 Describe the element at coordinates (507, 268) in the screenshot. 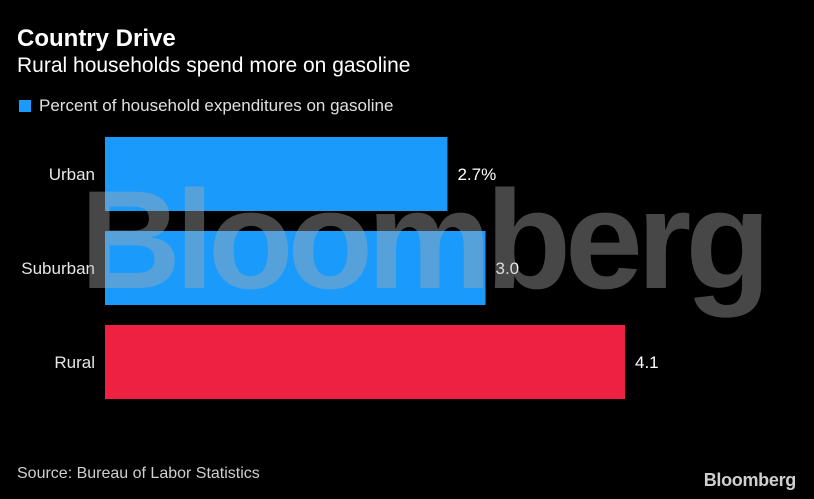

I see `value-label-suburban: 3.0` at that location.